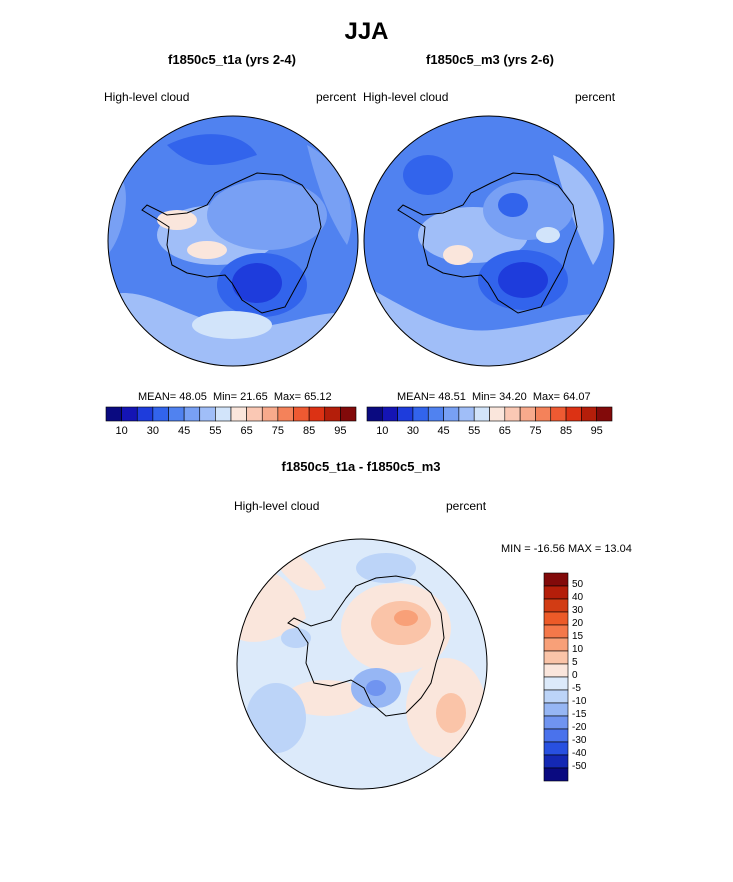 This screenshot has height=882, width=733. What do you see at coordinates (366, 646) in the screenshot?
I see `diff-coast` at bounding box center [366, 646].